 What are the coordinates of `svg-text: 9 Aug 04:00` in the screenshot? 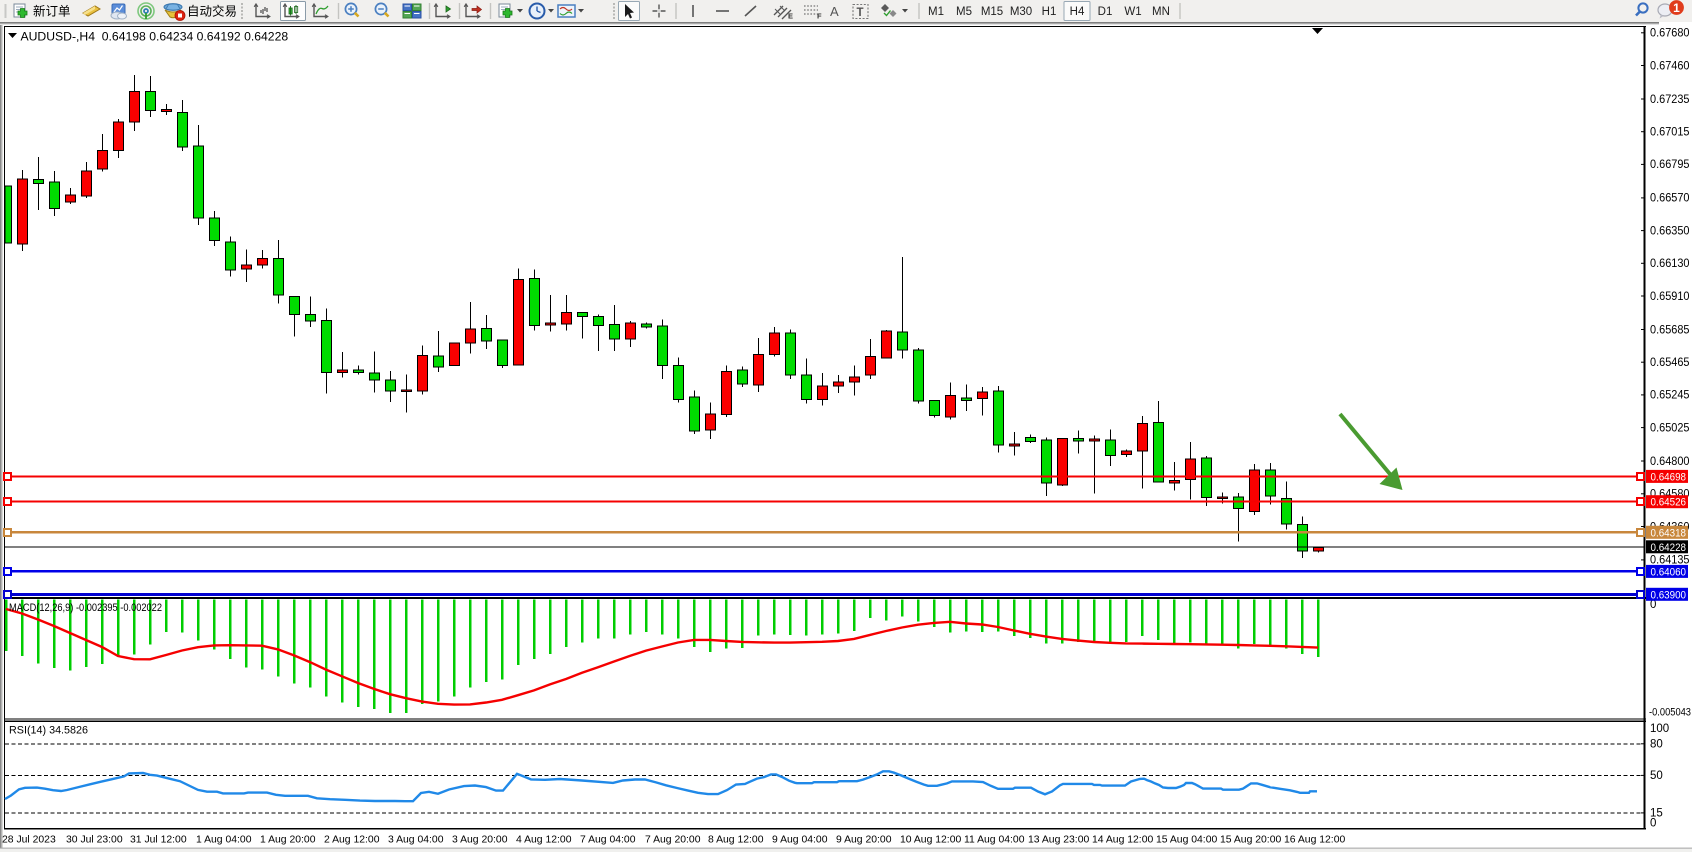 It's located at (800, 840).